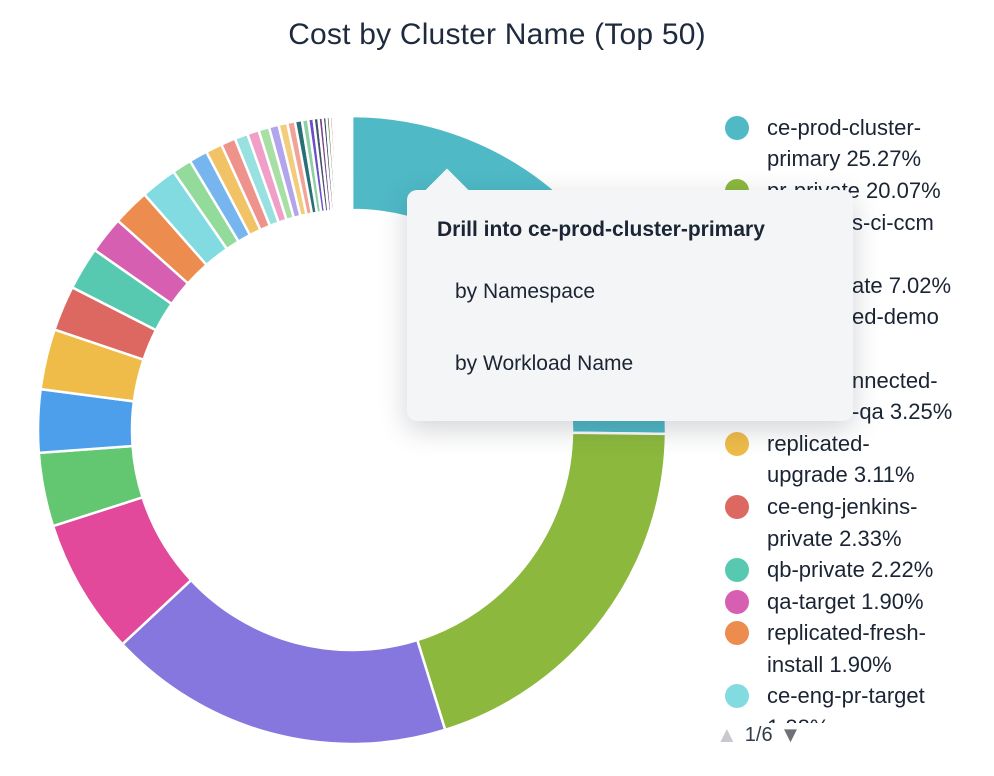  Describe the element at coordinates (893, 222) in the screenshot. I see `legend-item-label: s-ci-ccm` at that location.